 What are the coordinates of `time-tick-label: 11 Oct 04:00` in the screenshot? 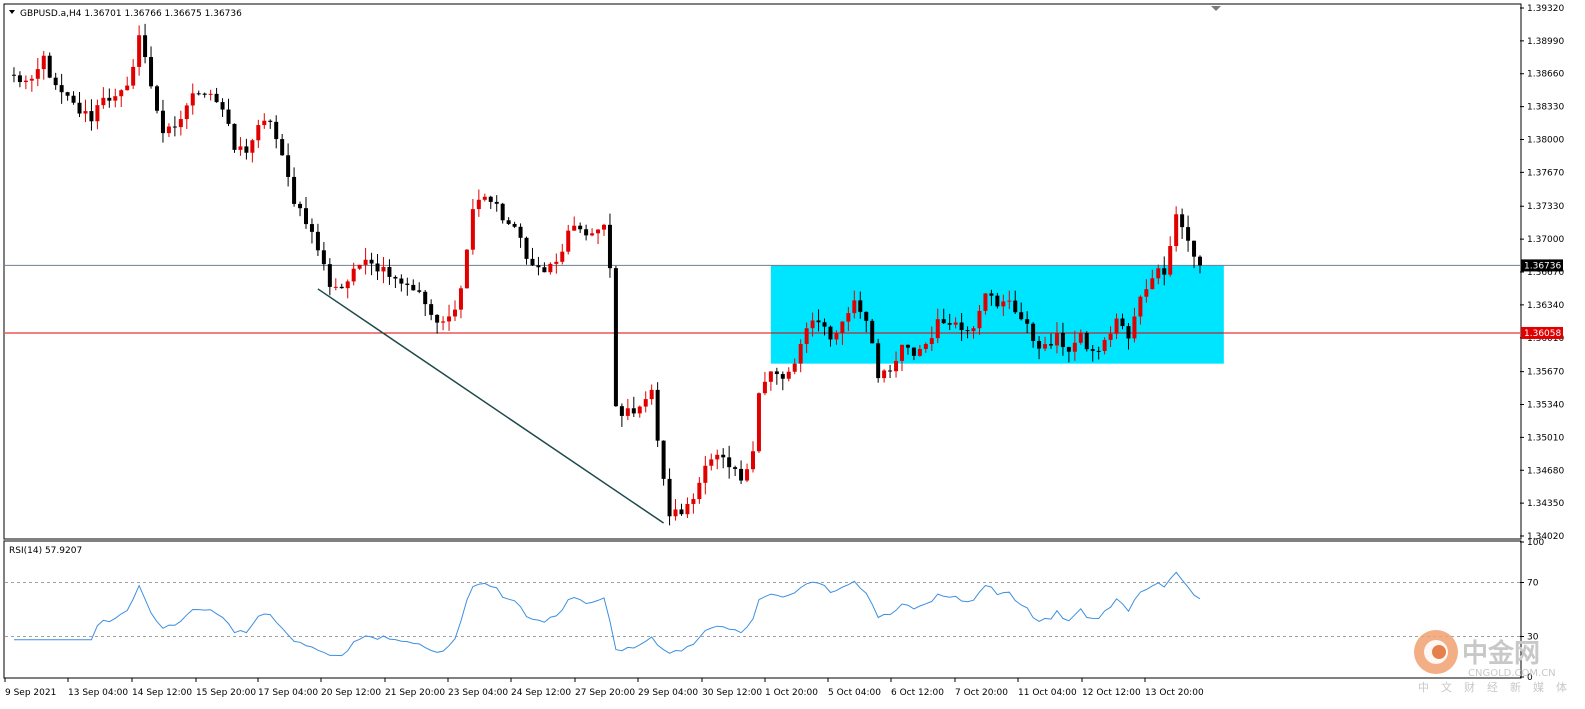 It's located at (1047, 693).